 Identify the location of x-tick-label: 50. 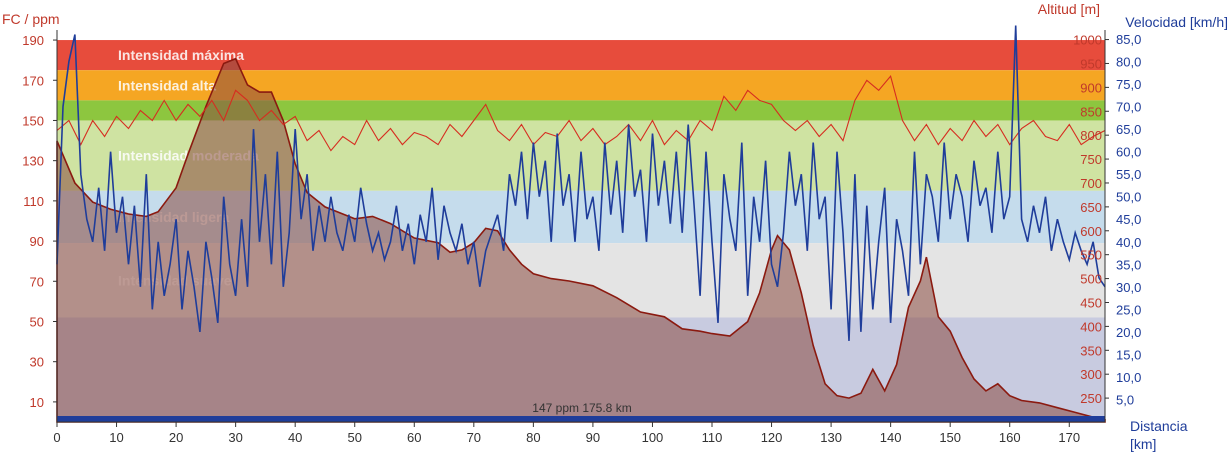
(354, 437).